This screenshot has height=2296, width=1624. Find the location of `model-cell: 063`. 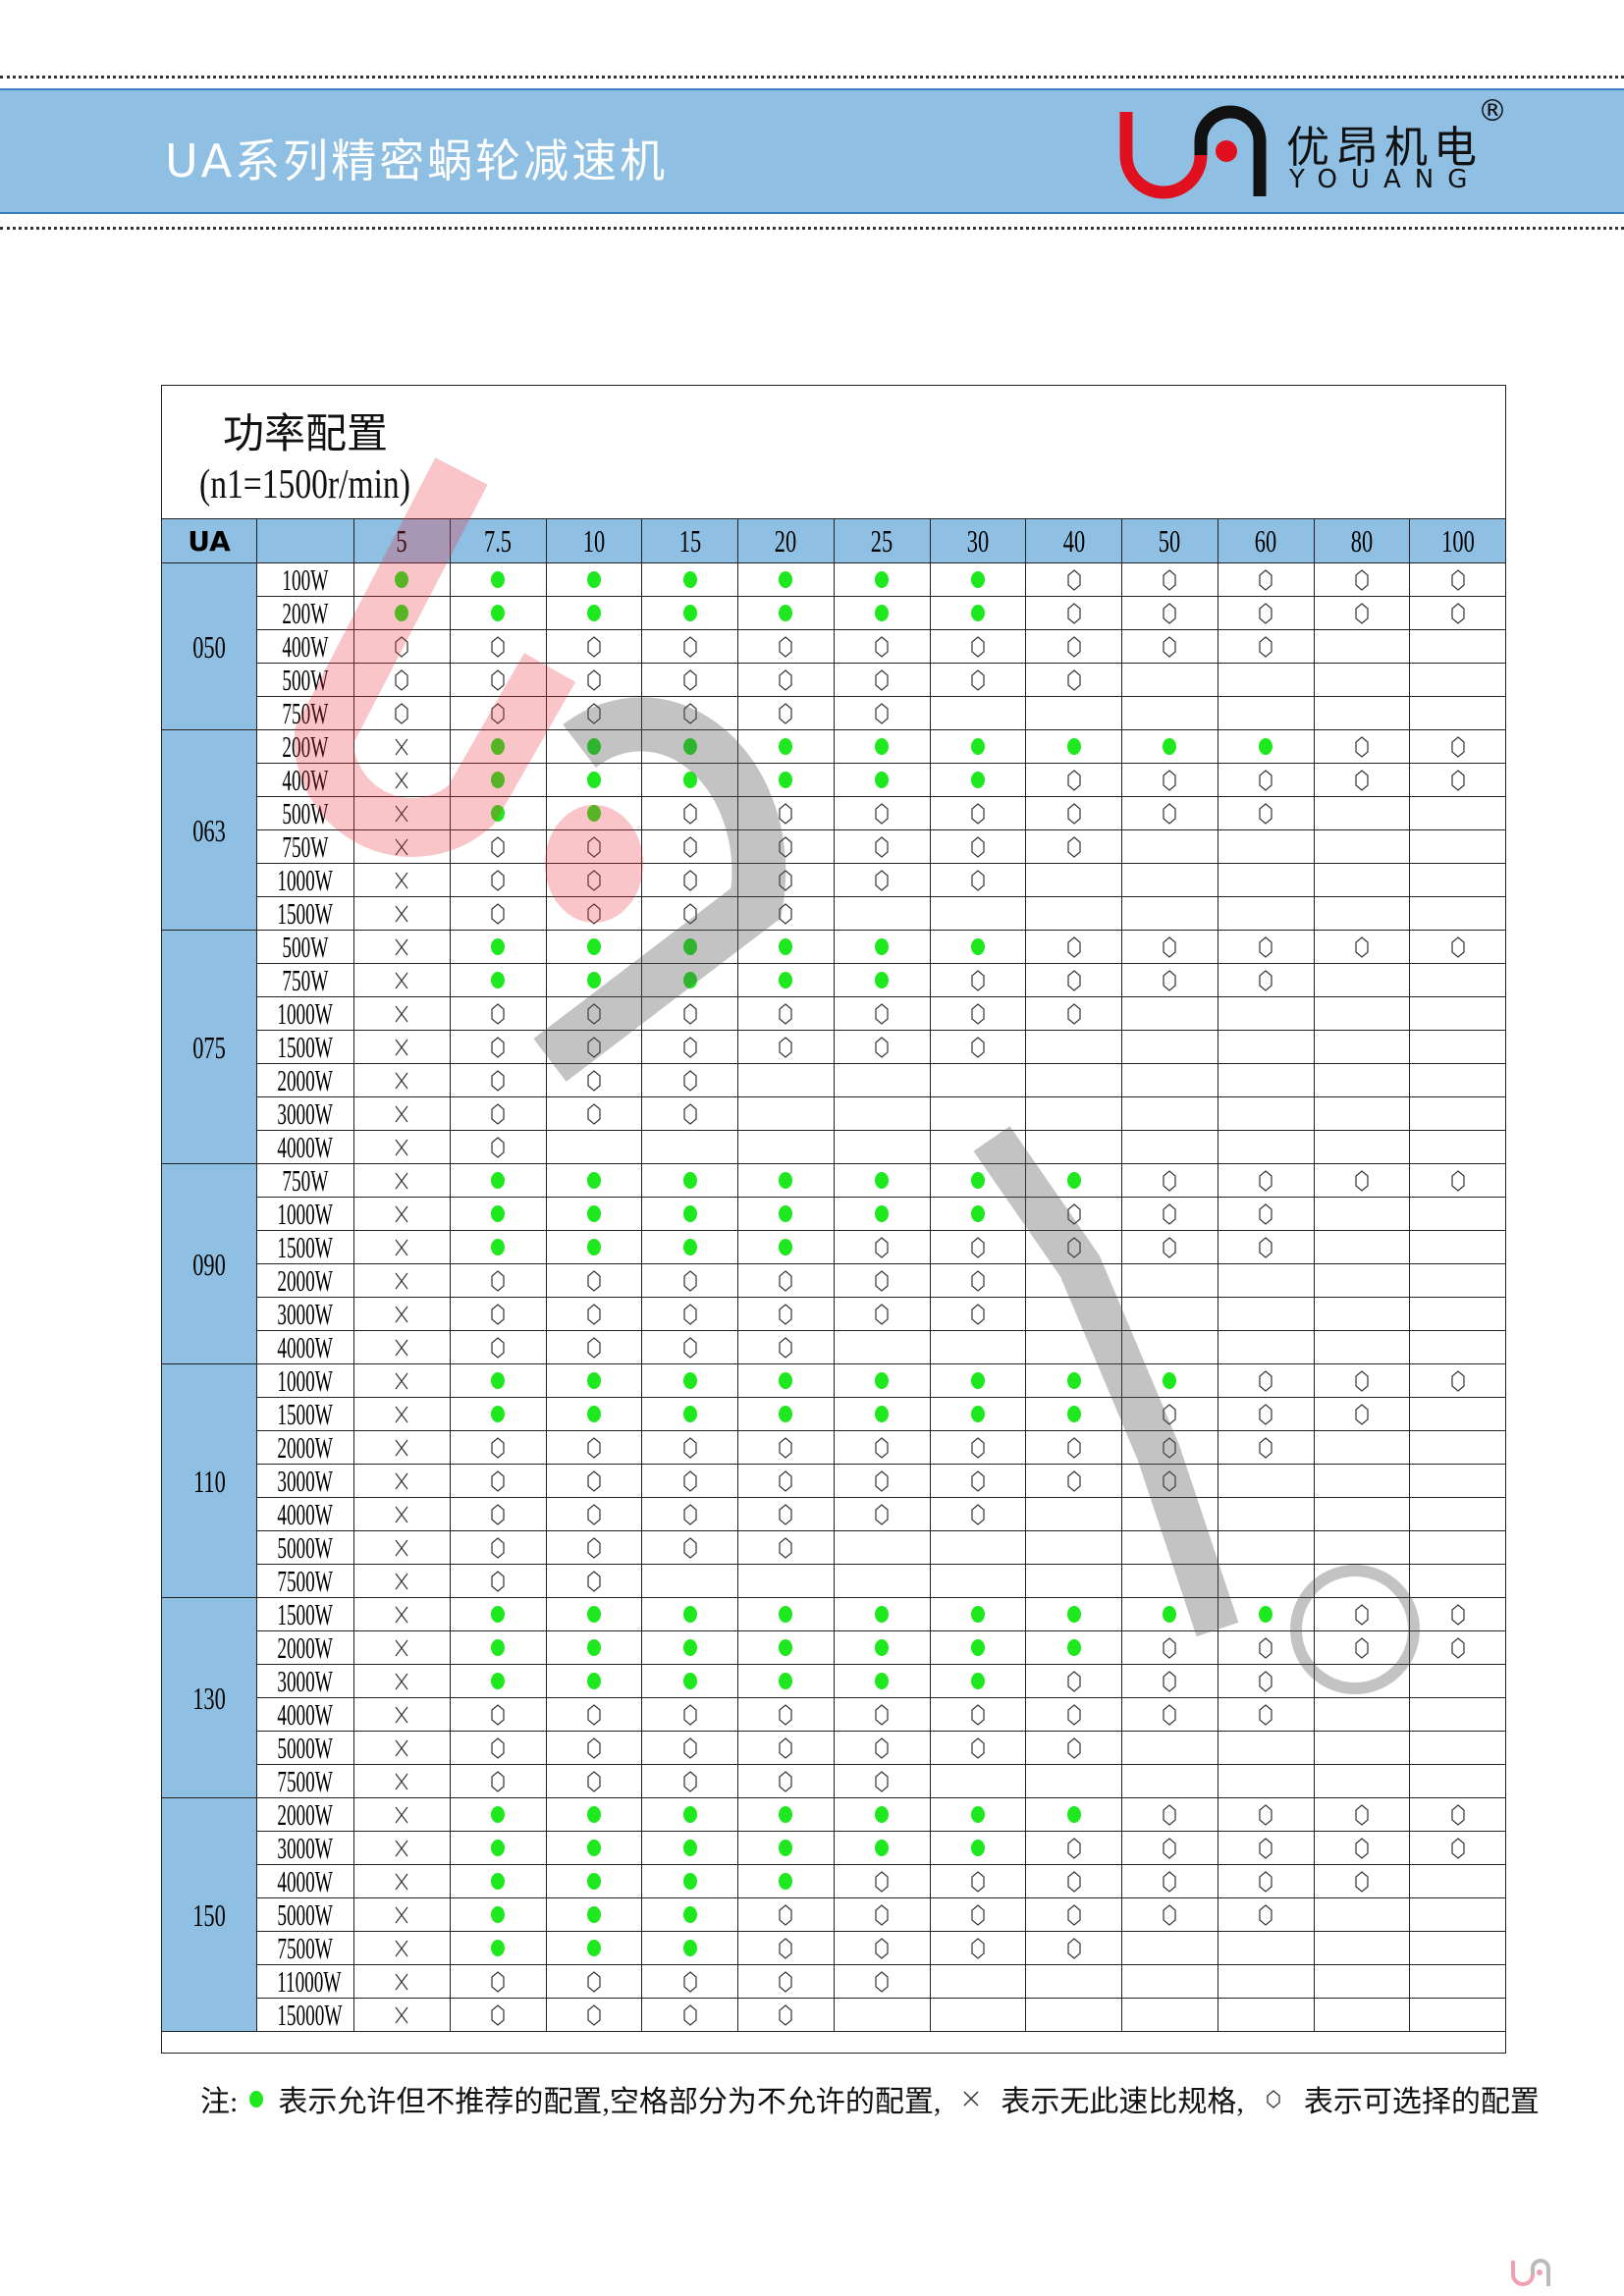

model-cell: 063 is located at coordinates (209, 830).